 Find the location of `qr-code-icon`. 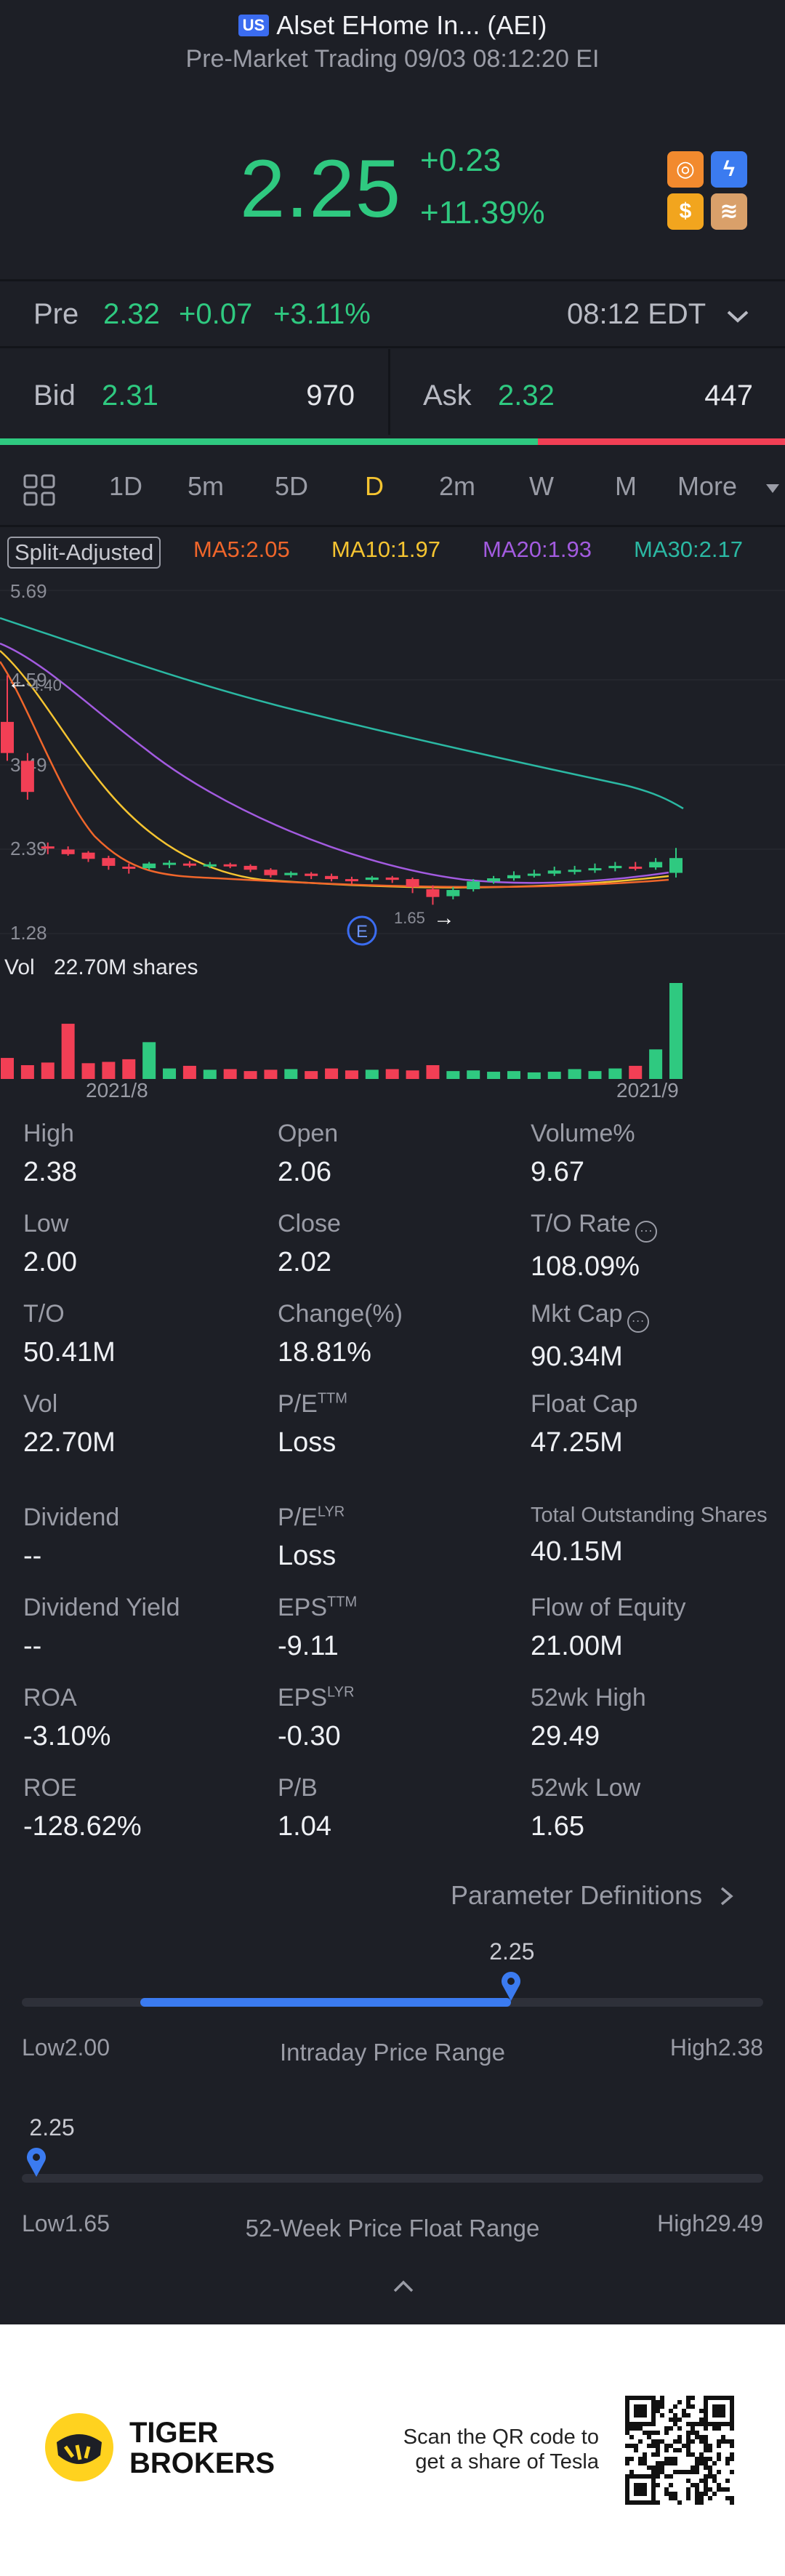

qr-code-icon is located at coordinates (679, 2450).